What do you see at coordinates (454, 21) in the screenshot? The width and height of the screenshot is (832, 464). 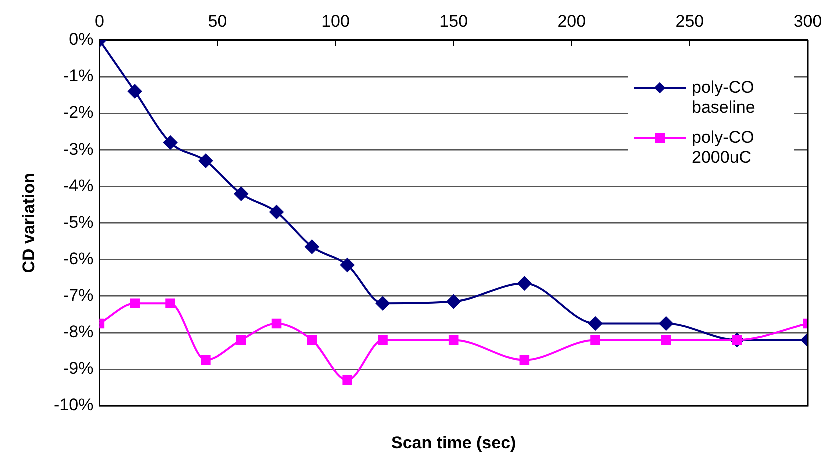 I see `x-tick-label: 150` at bounding box center [454, 21].